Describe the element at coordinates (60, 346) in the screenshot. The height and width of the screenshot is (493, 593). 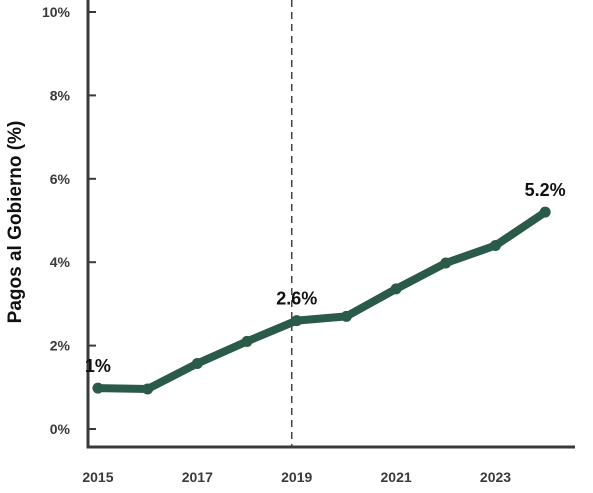
I see `y-tick-label: 2%` at that location.